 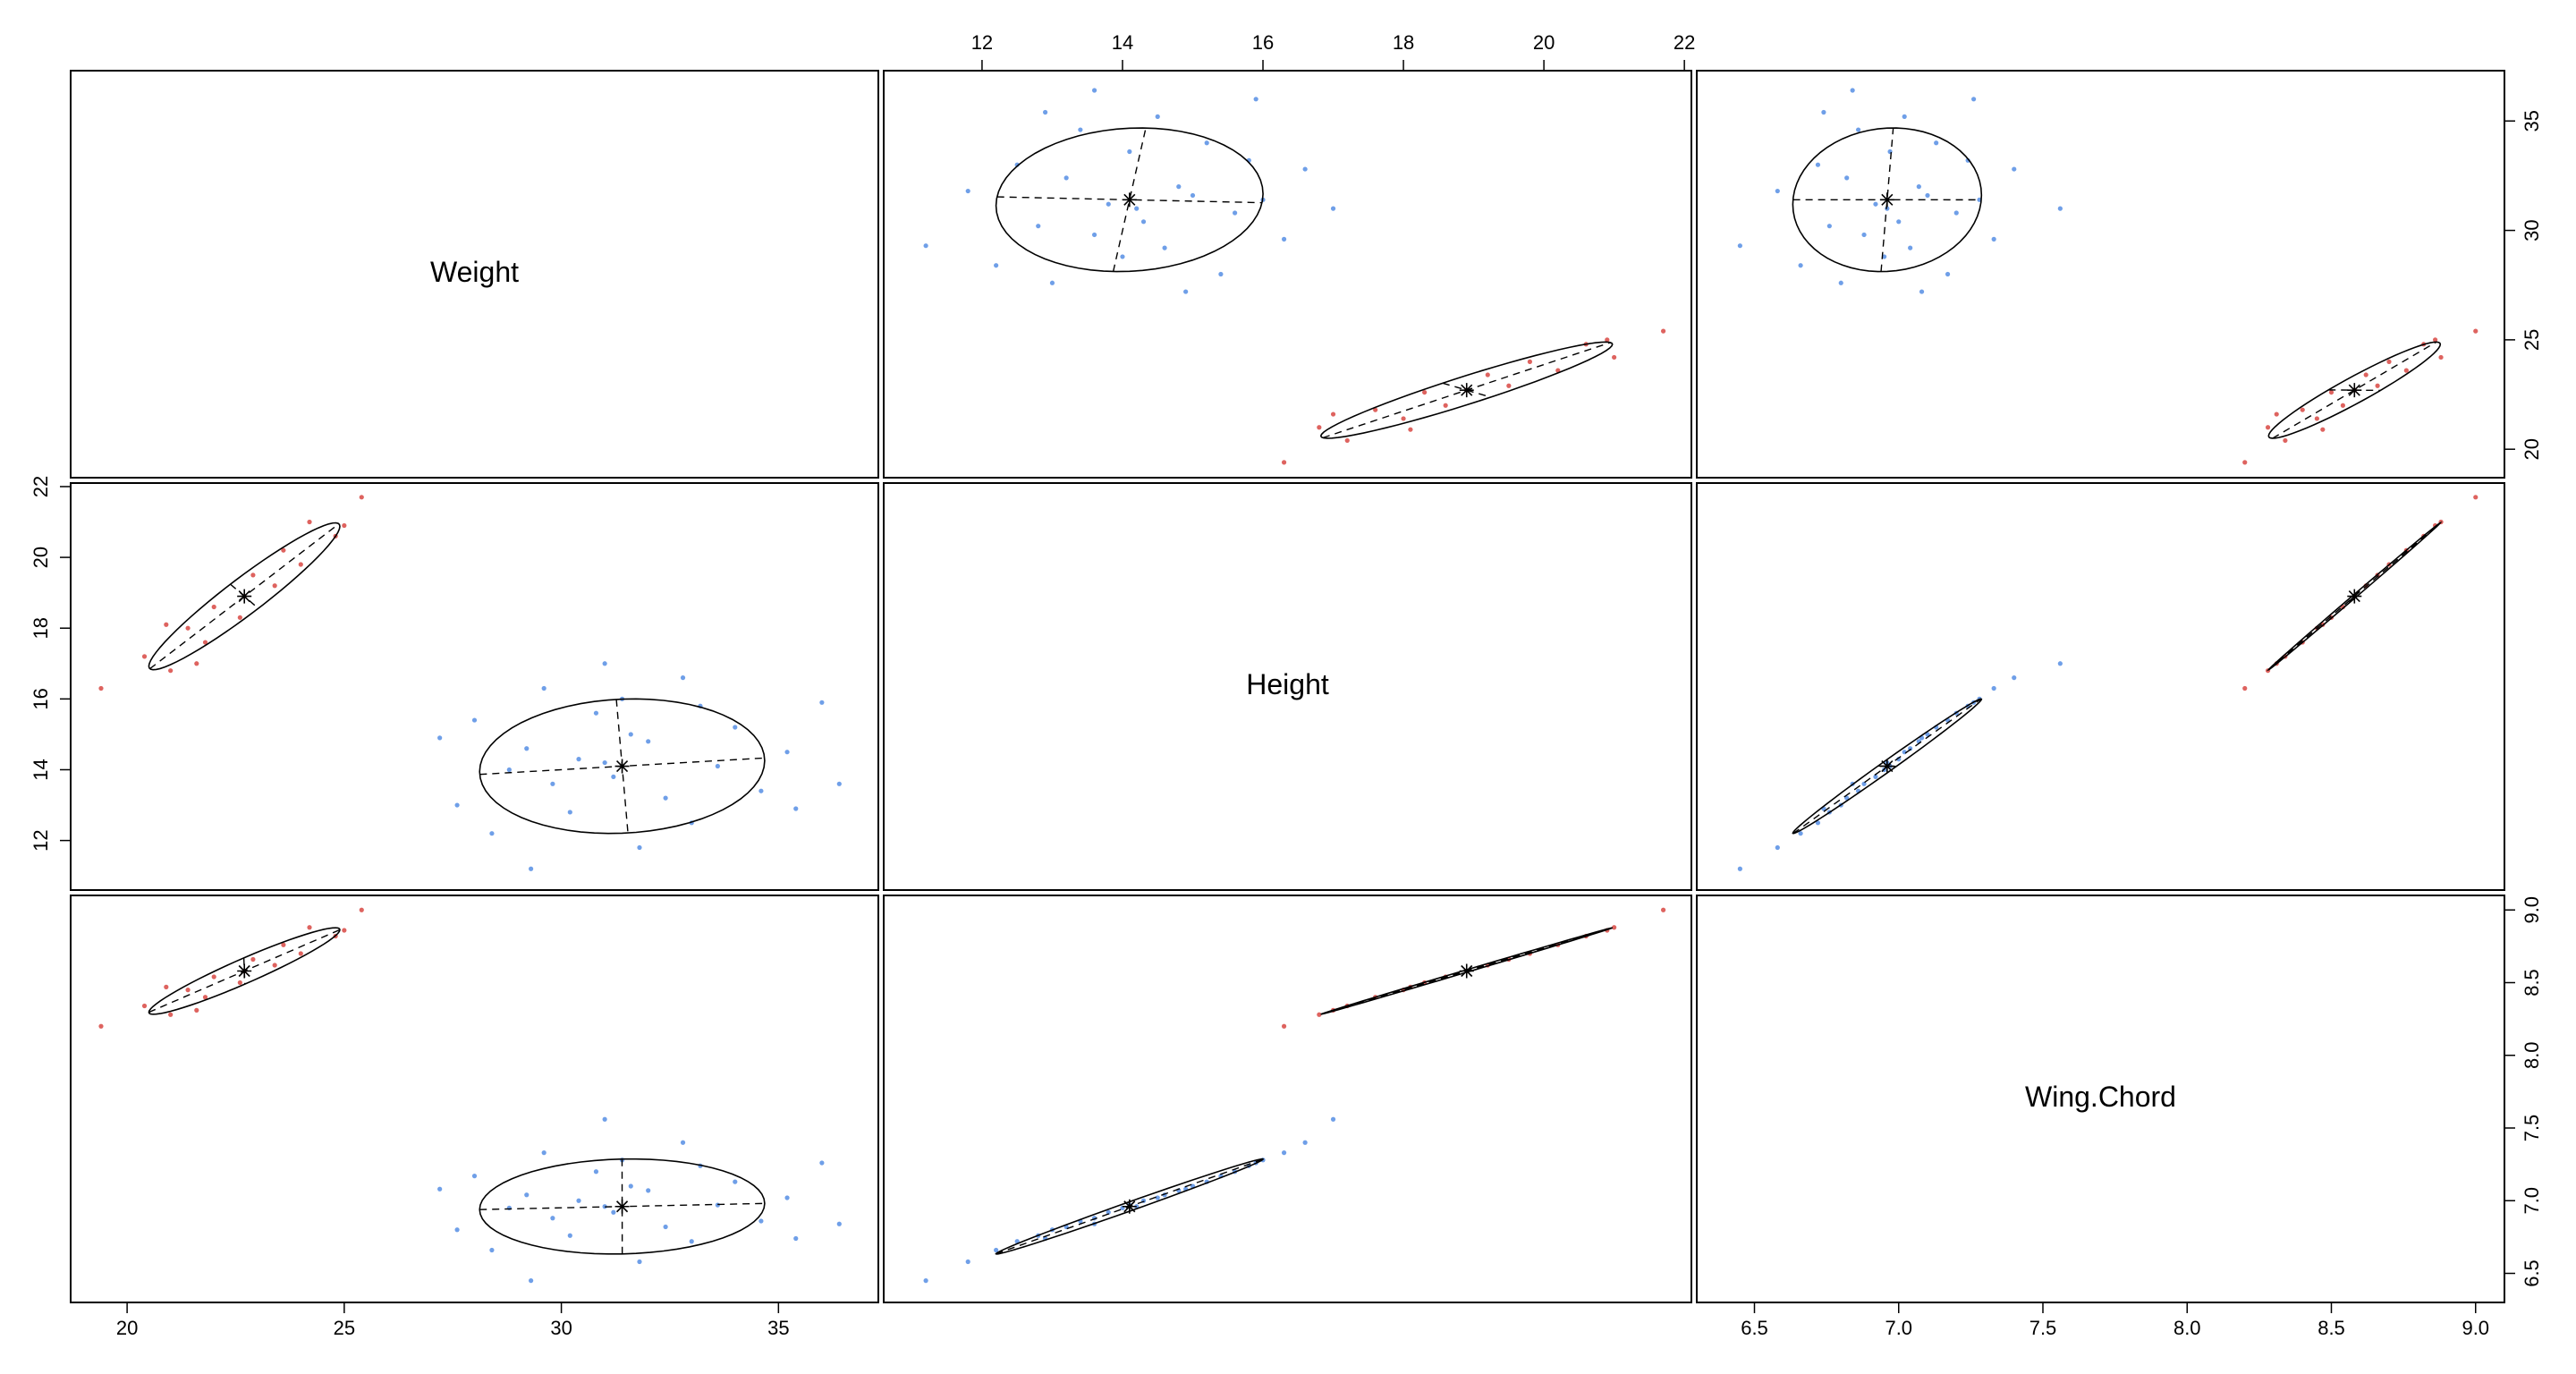 What do you see at coordinates (2532, 230) in the screenshot?
I see `y-tick-label: 30` at bounding box center [2532, 230].